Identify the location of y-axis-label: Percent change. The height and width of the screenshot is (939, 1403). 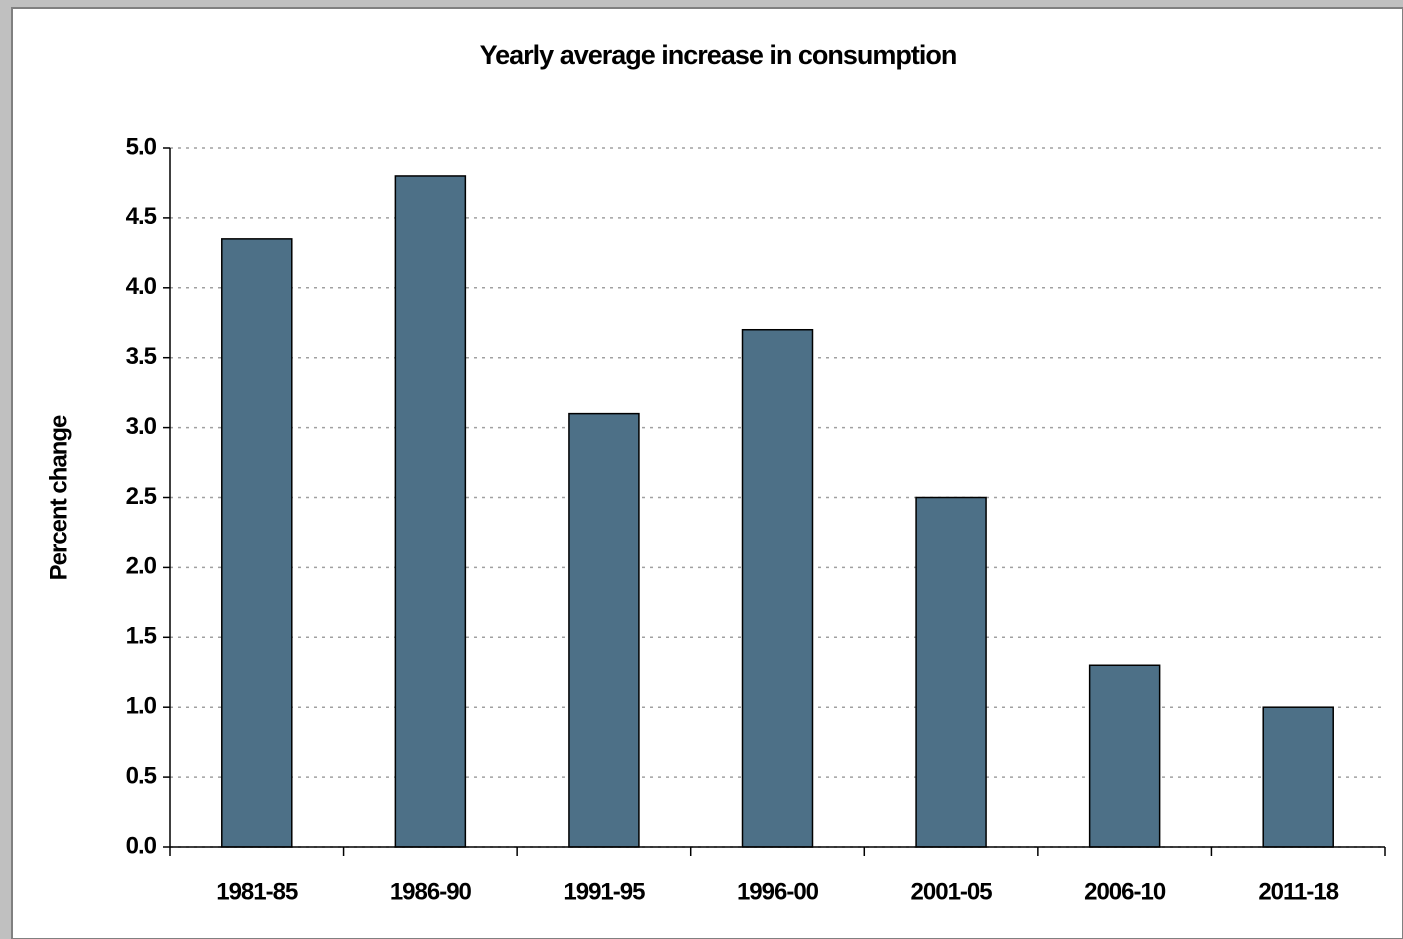
(58, 497).